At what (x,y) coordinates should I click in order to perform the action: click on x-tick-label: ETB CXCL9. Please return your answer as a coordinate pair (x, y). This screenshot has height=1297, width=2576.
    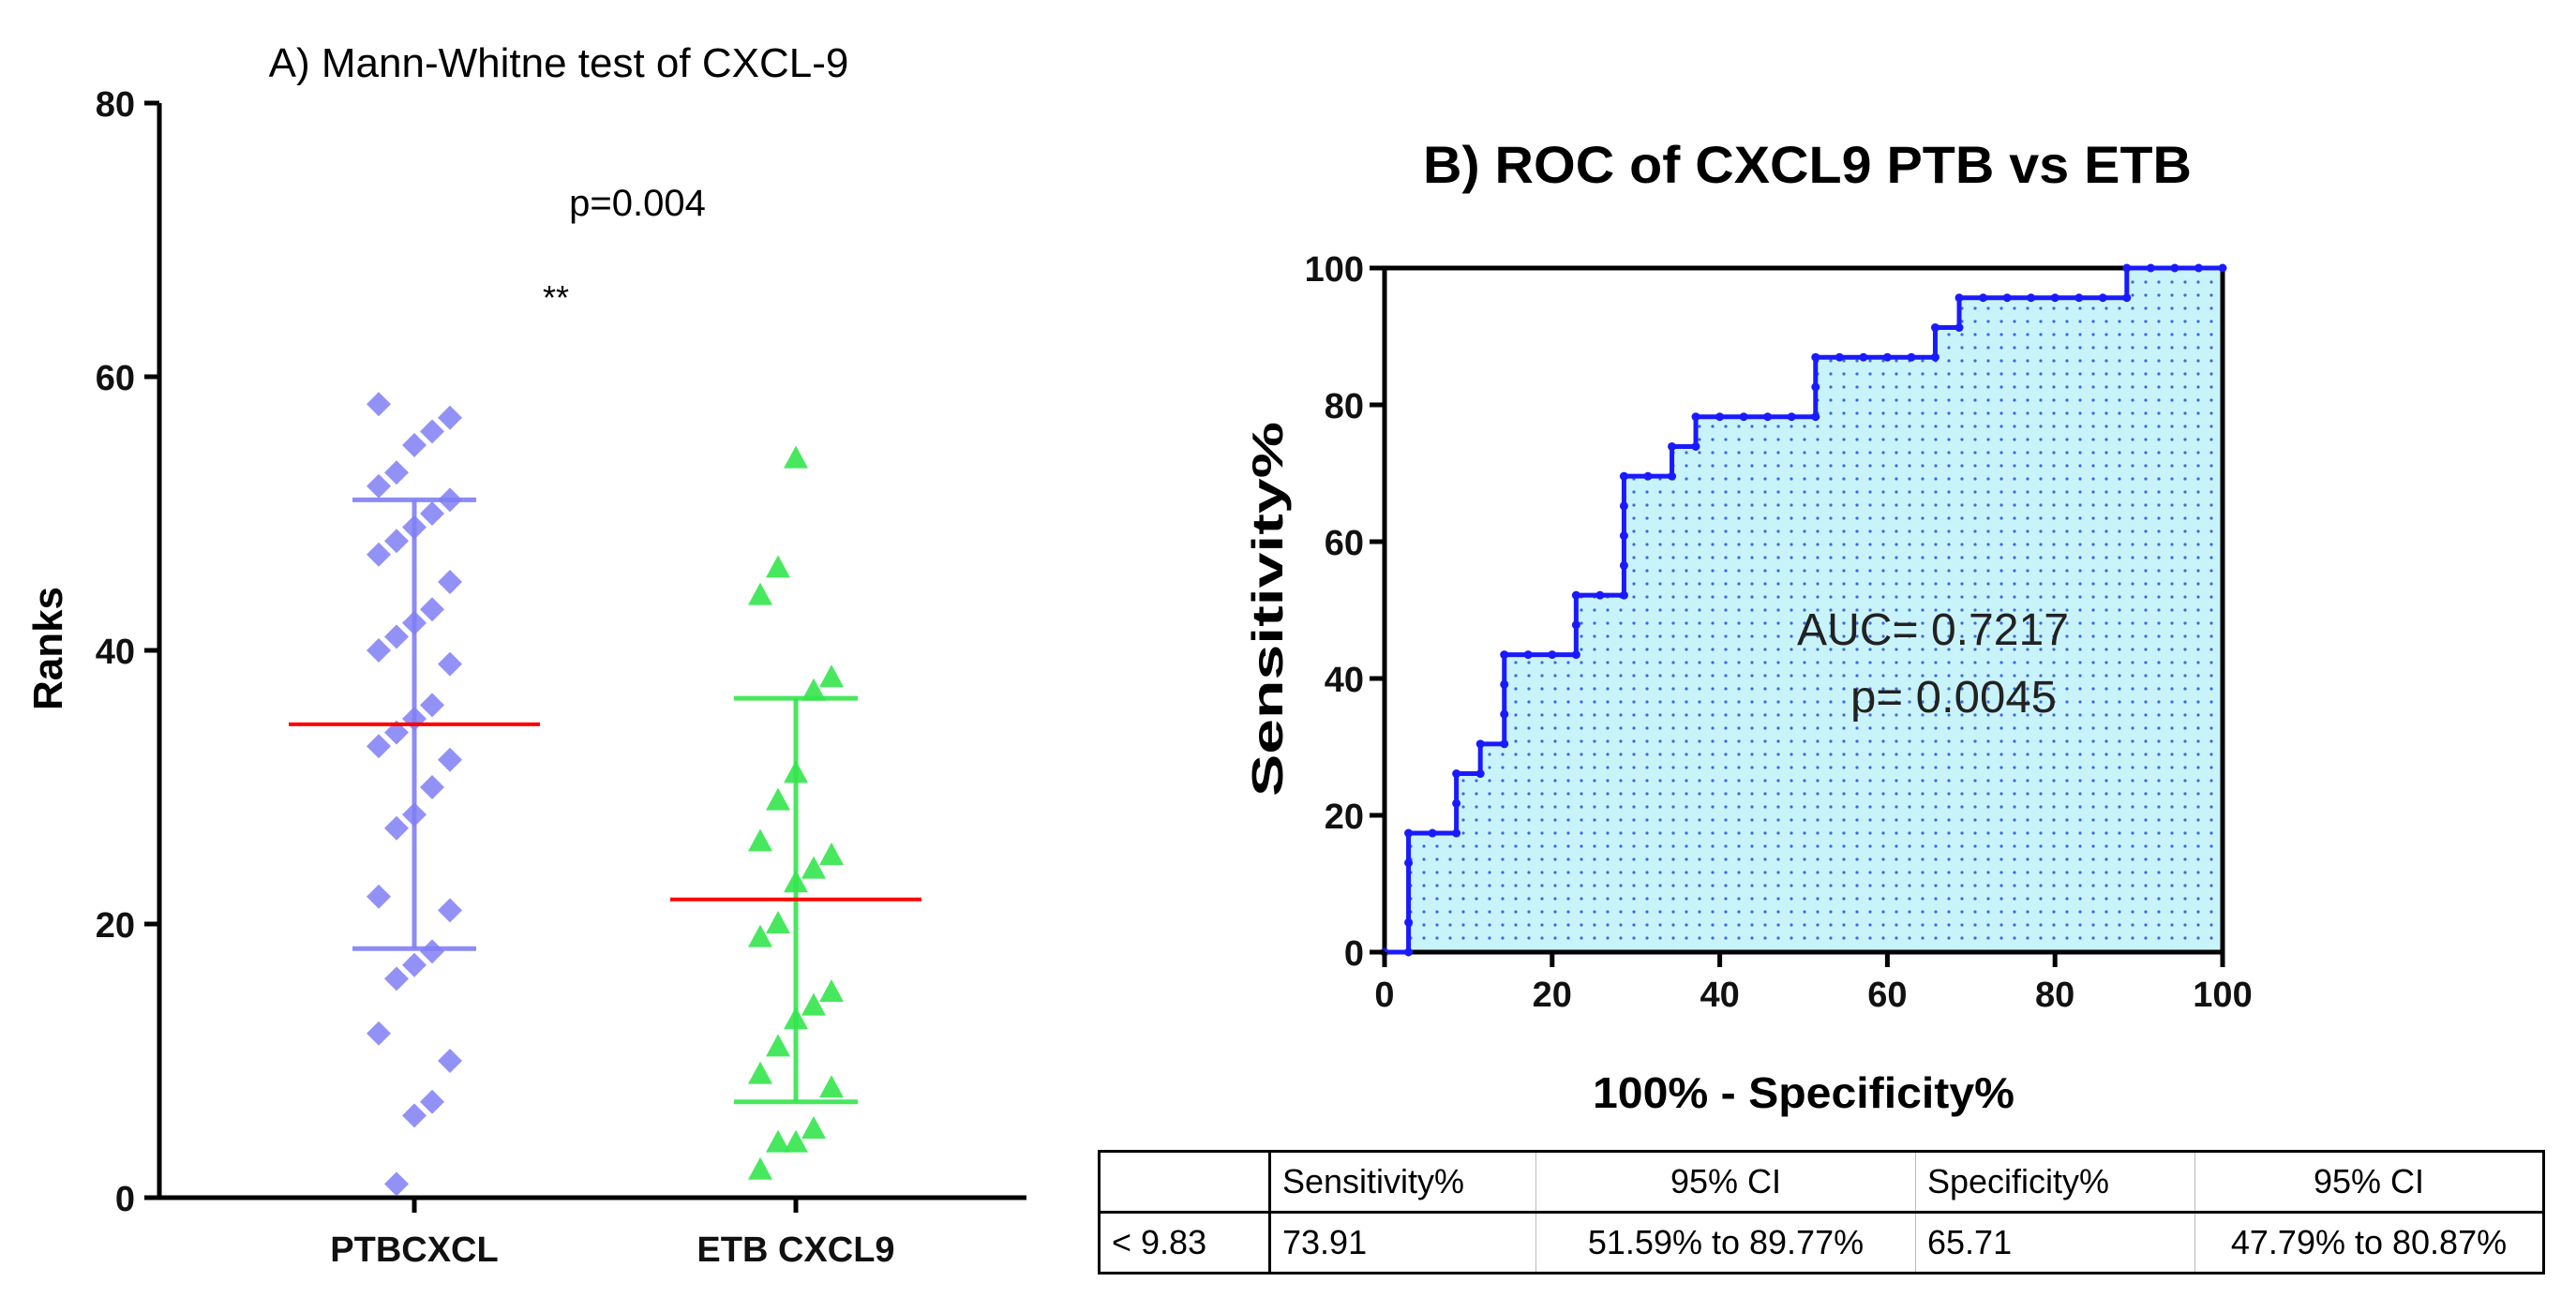
    Looking at the image, I should click on (795, 1250).